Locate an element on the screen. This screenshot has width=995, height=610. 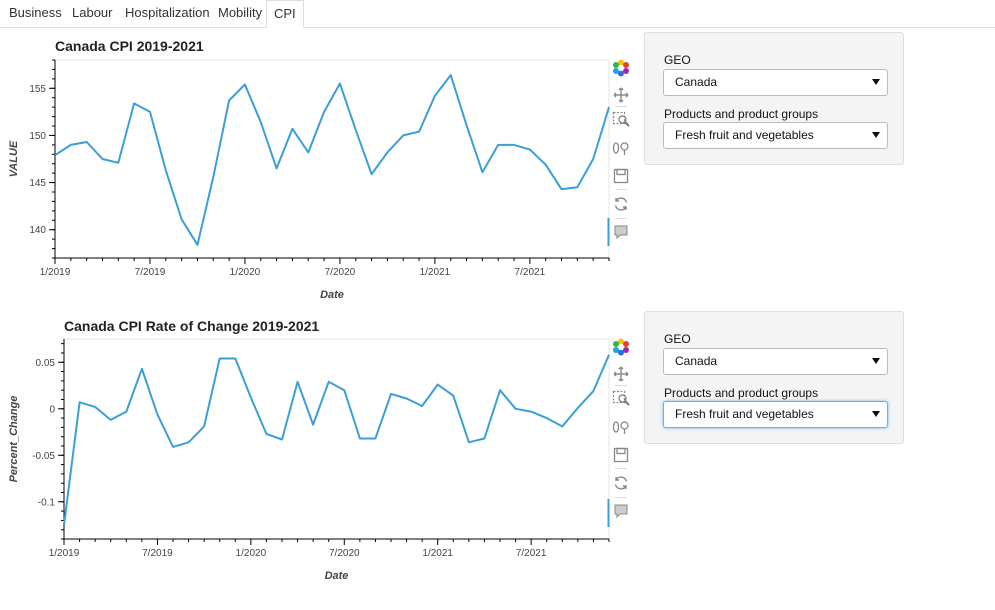
y-tick-label: 150 is located at coordinates (37, 136).